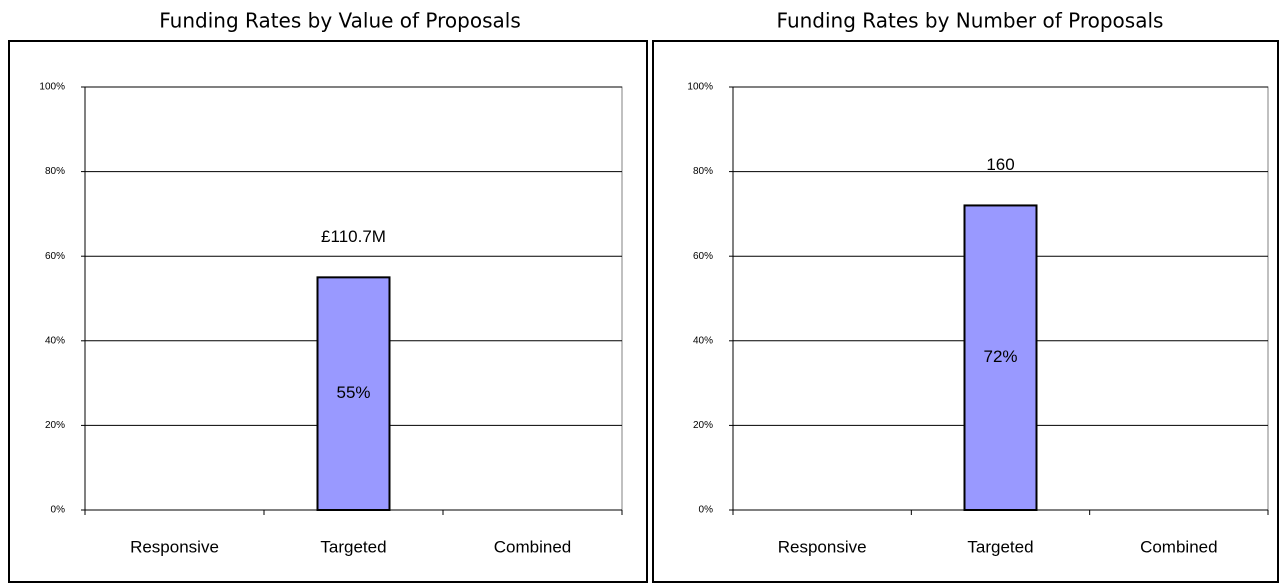 Image resolution: width=1287 pixels, height=584 pixels. What do you see at coordinates (353, 236) in the screenshot?
I see `top-label: £110.7M` at bounding box center [353, 236].